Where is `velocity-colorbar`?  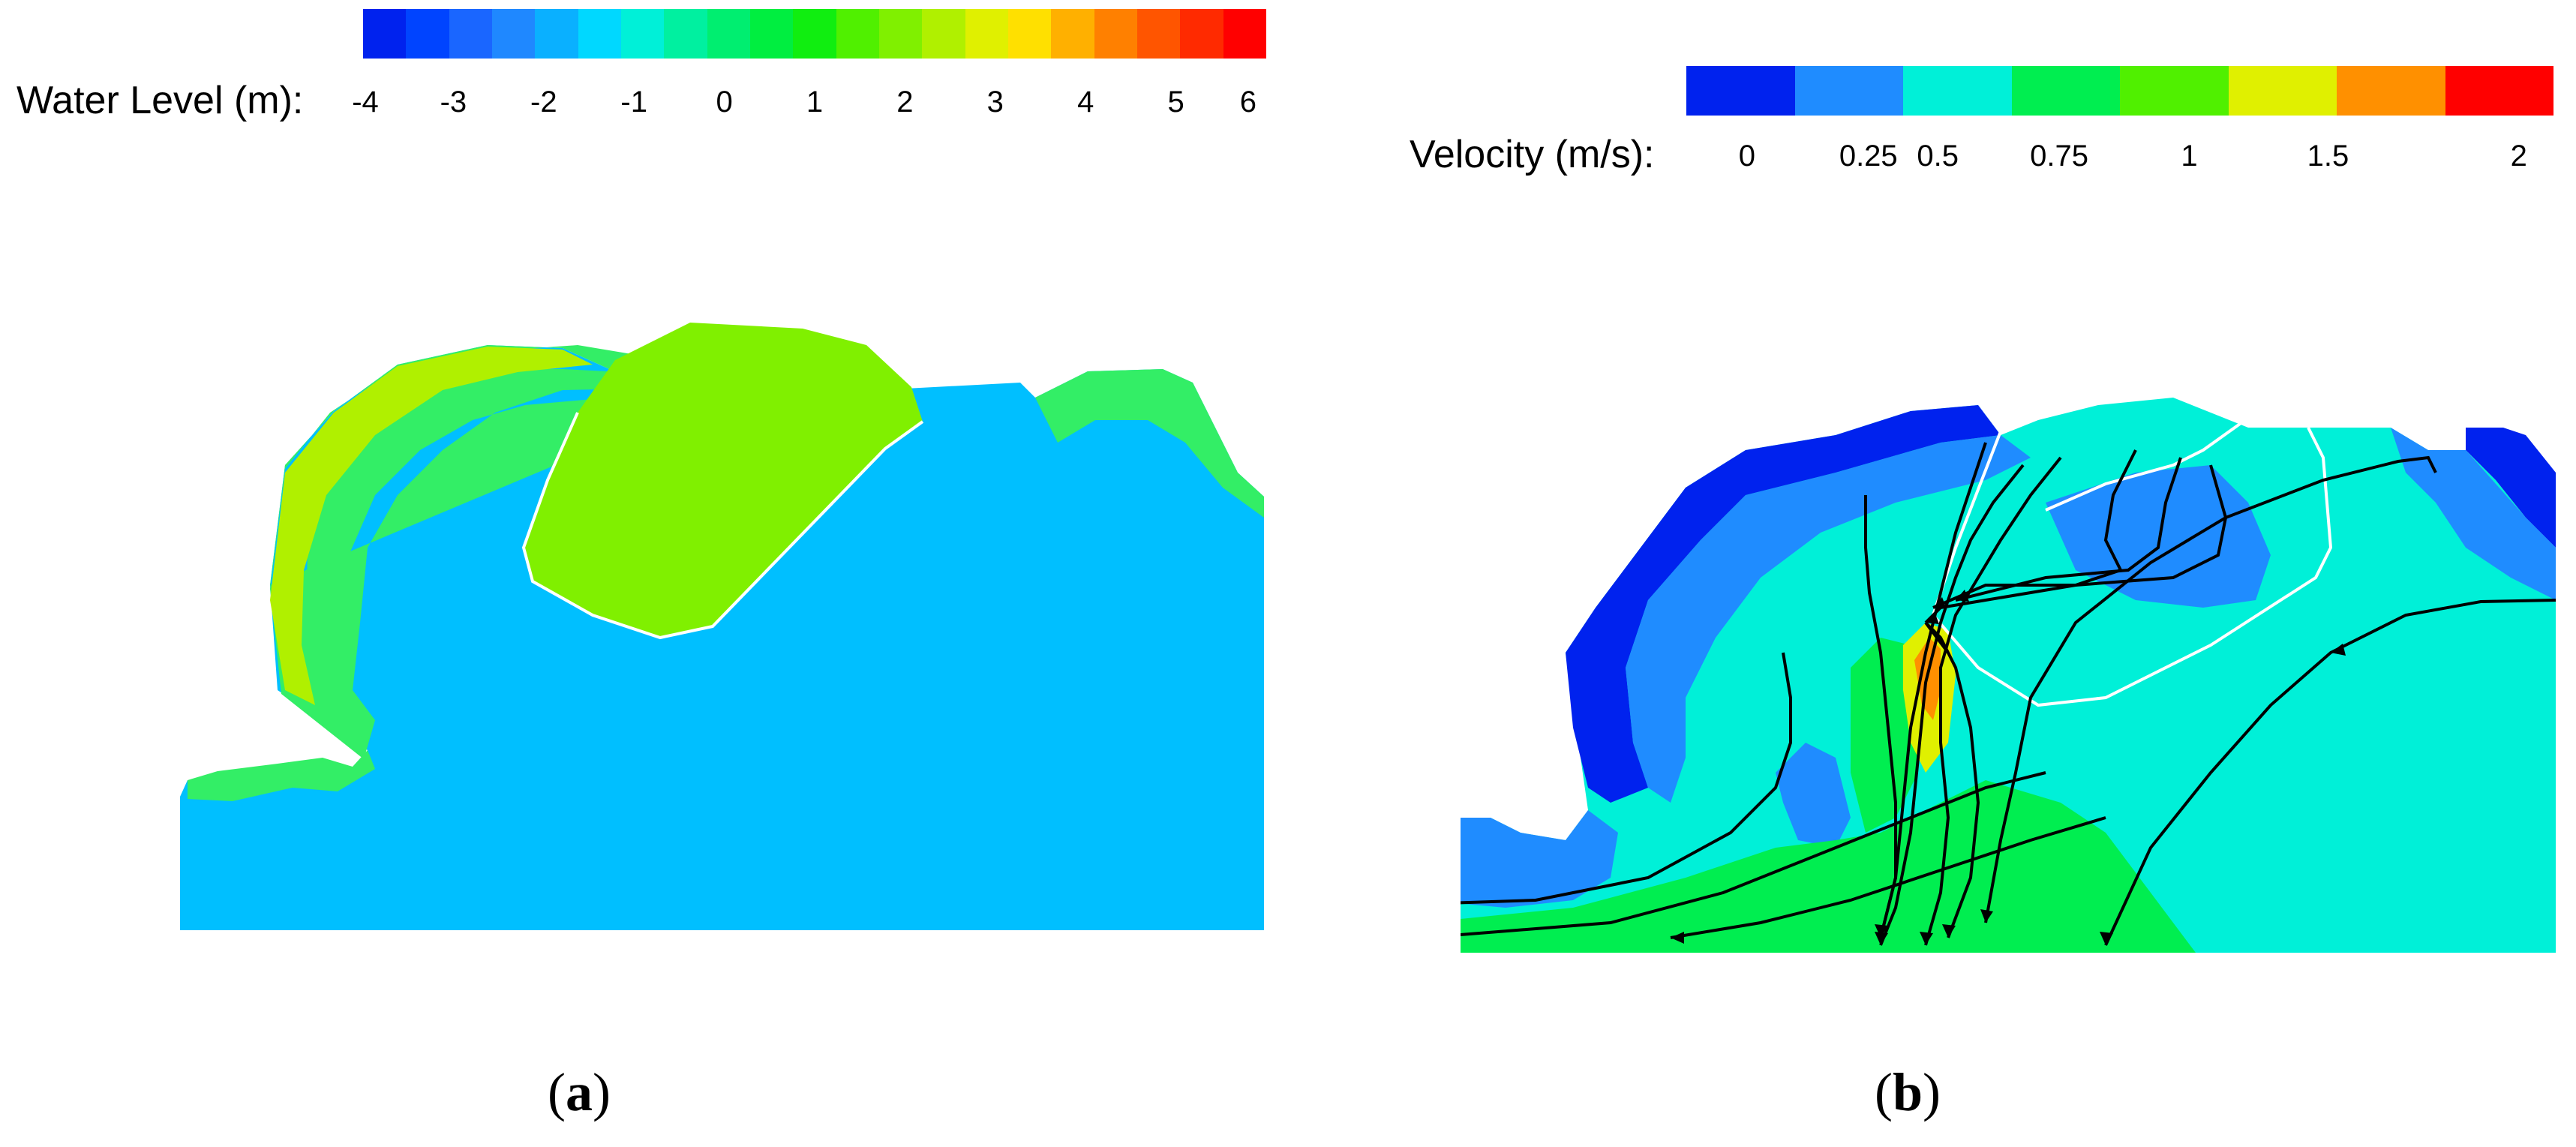
velocity-colorbar is located at coordinates (2119, 91).